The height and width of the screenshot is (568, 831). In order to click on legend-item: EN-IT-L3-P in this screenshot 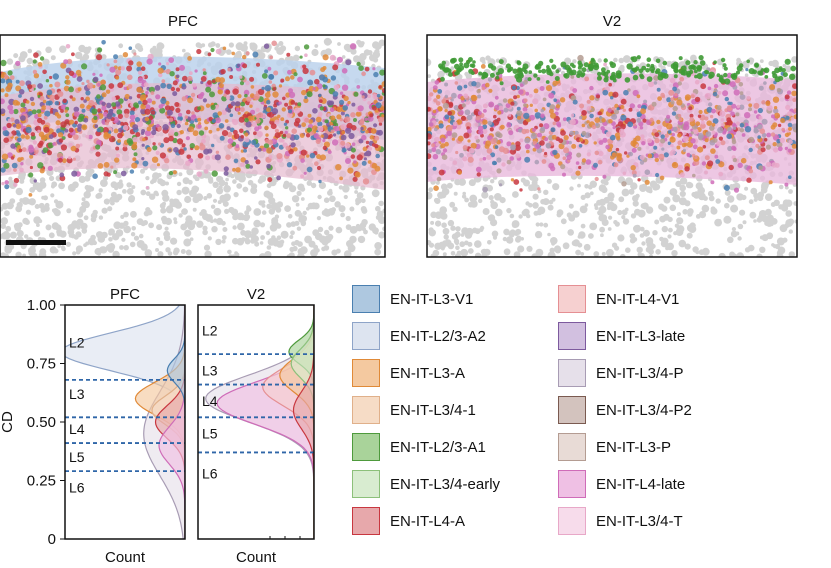, I will do `click(614, 447)`.